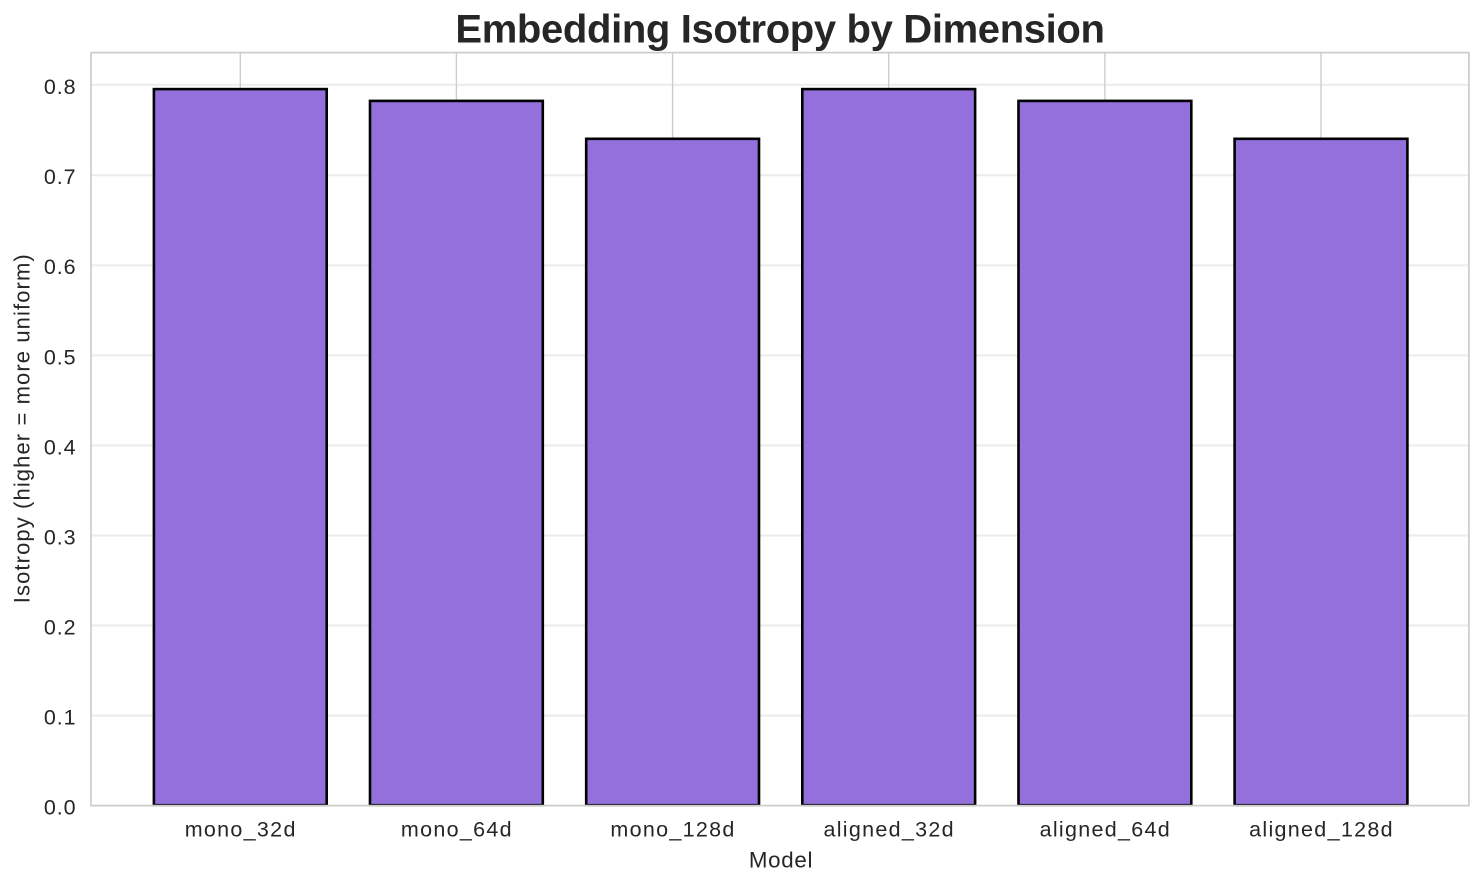  What do you see at coordinates (60, 808) in the screenshot?
I see `svg-text: 0.0` at bounding box center [60, 808].